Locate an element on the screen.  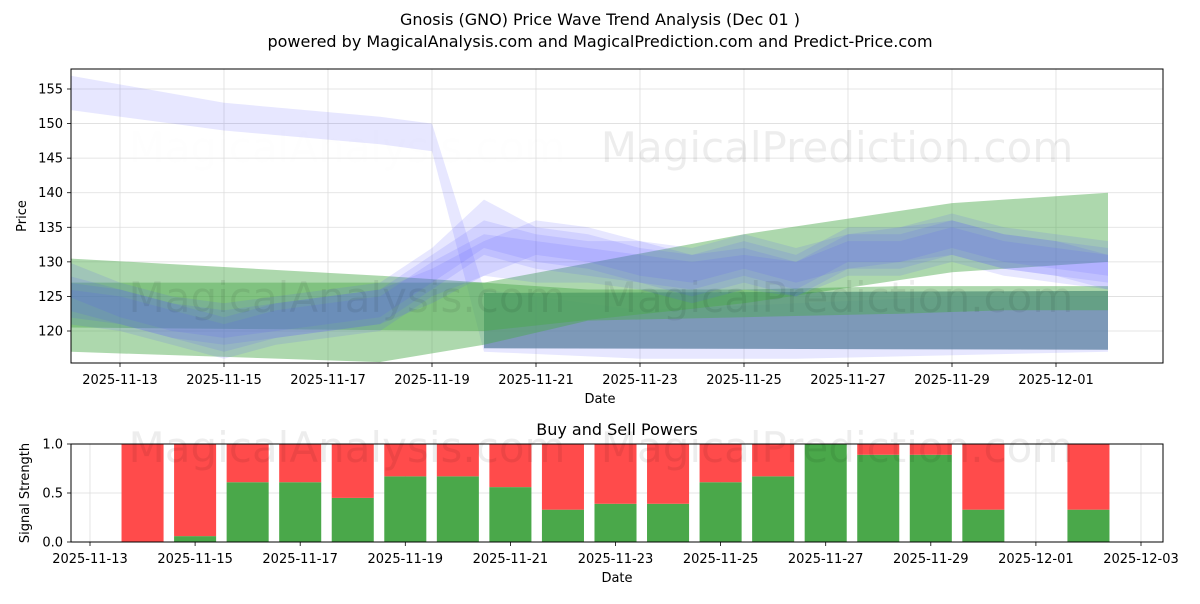
price-x-tick-label: 2025-11-19 is located at coordinates (432, 380).